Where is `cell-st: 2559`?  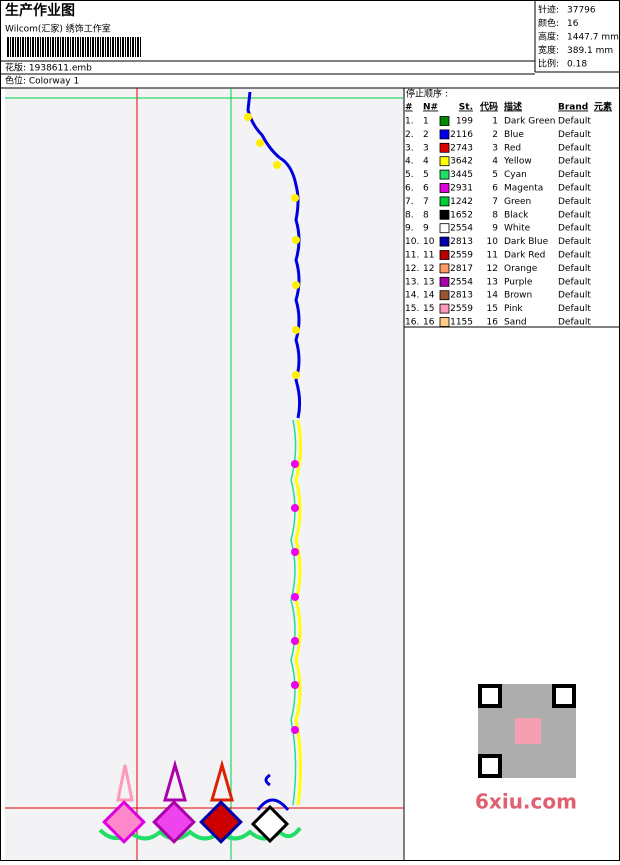
cell-st: 2559 is located at coordinates (461, 256).